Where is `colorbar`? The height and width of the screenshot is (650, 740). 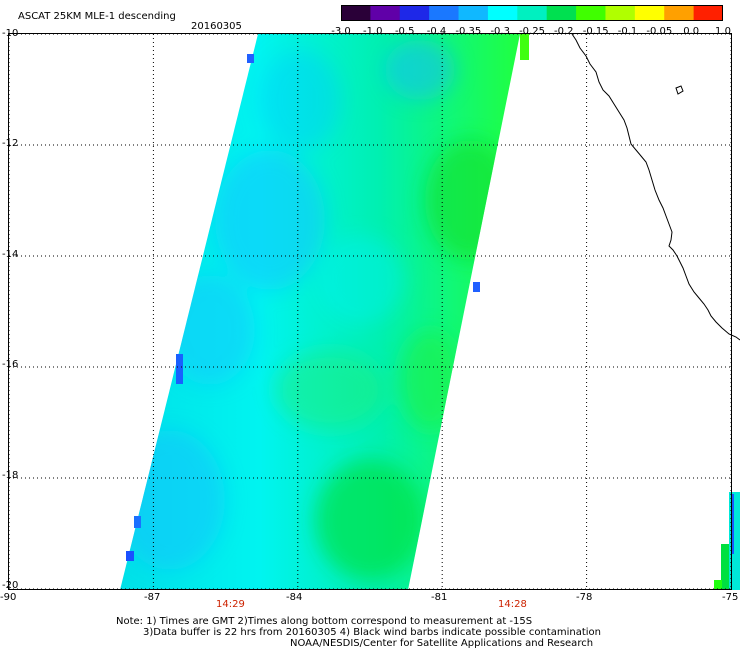
colorbar is located at coordinates (532, 13).